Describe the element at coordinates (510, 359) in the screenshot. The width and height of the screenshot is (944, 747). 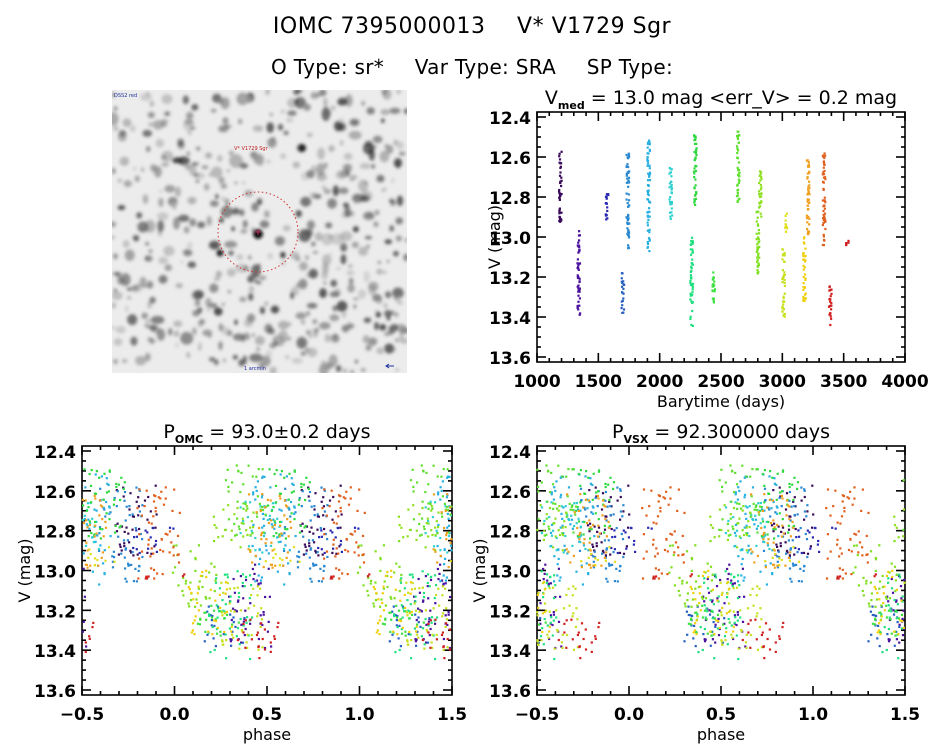
I see `y-tick-label: 13.6` at that location.